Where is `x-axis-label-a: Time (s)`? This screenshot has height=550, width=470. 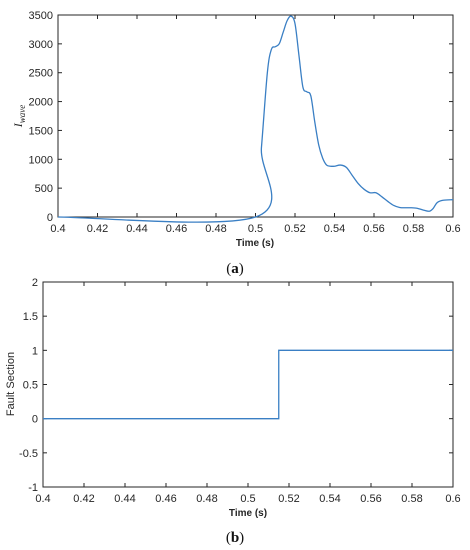
x-axis-label-a: Time (s) is located at coordinates (255, 243).